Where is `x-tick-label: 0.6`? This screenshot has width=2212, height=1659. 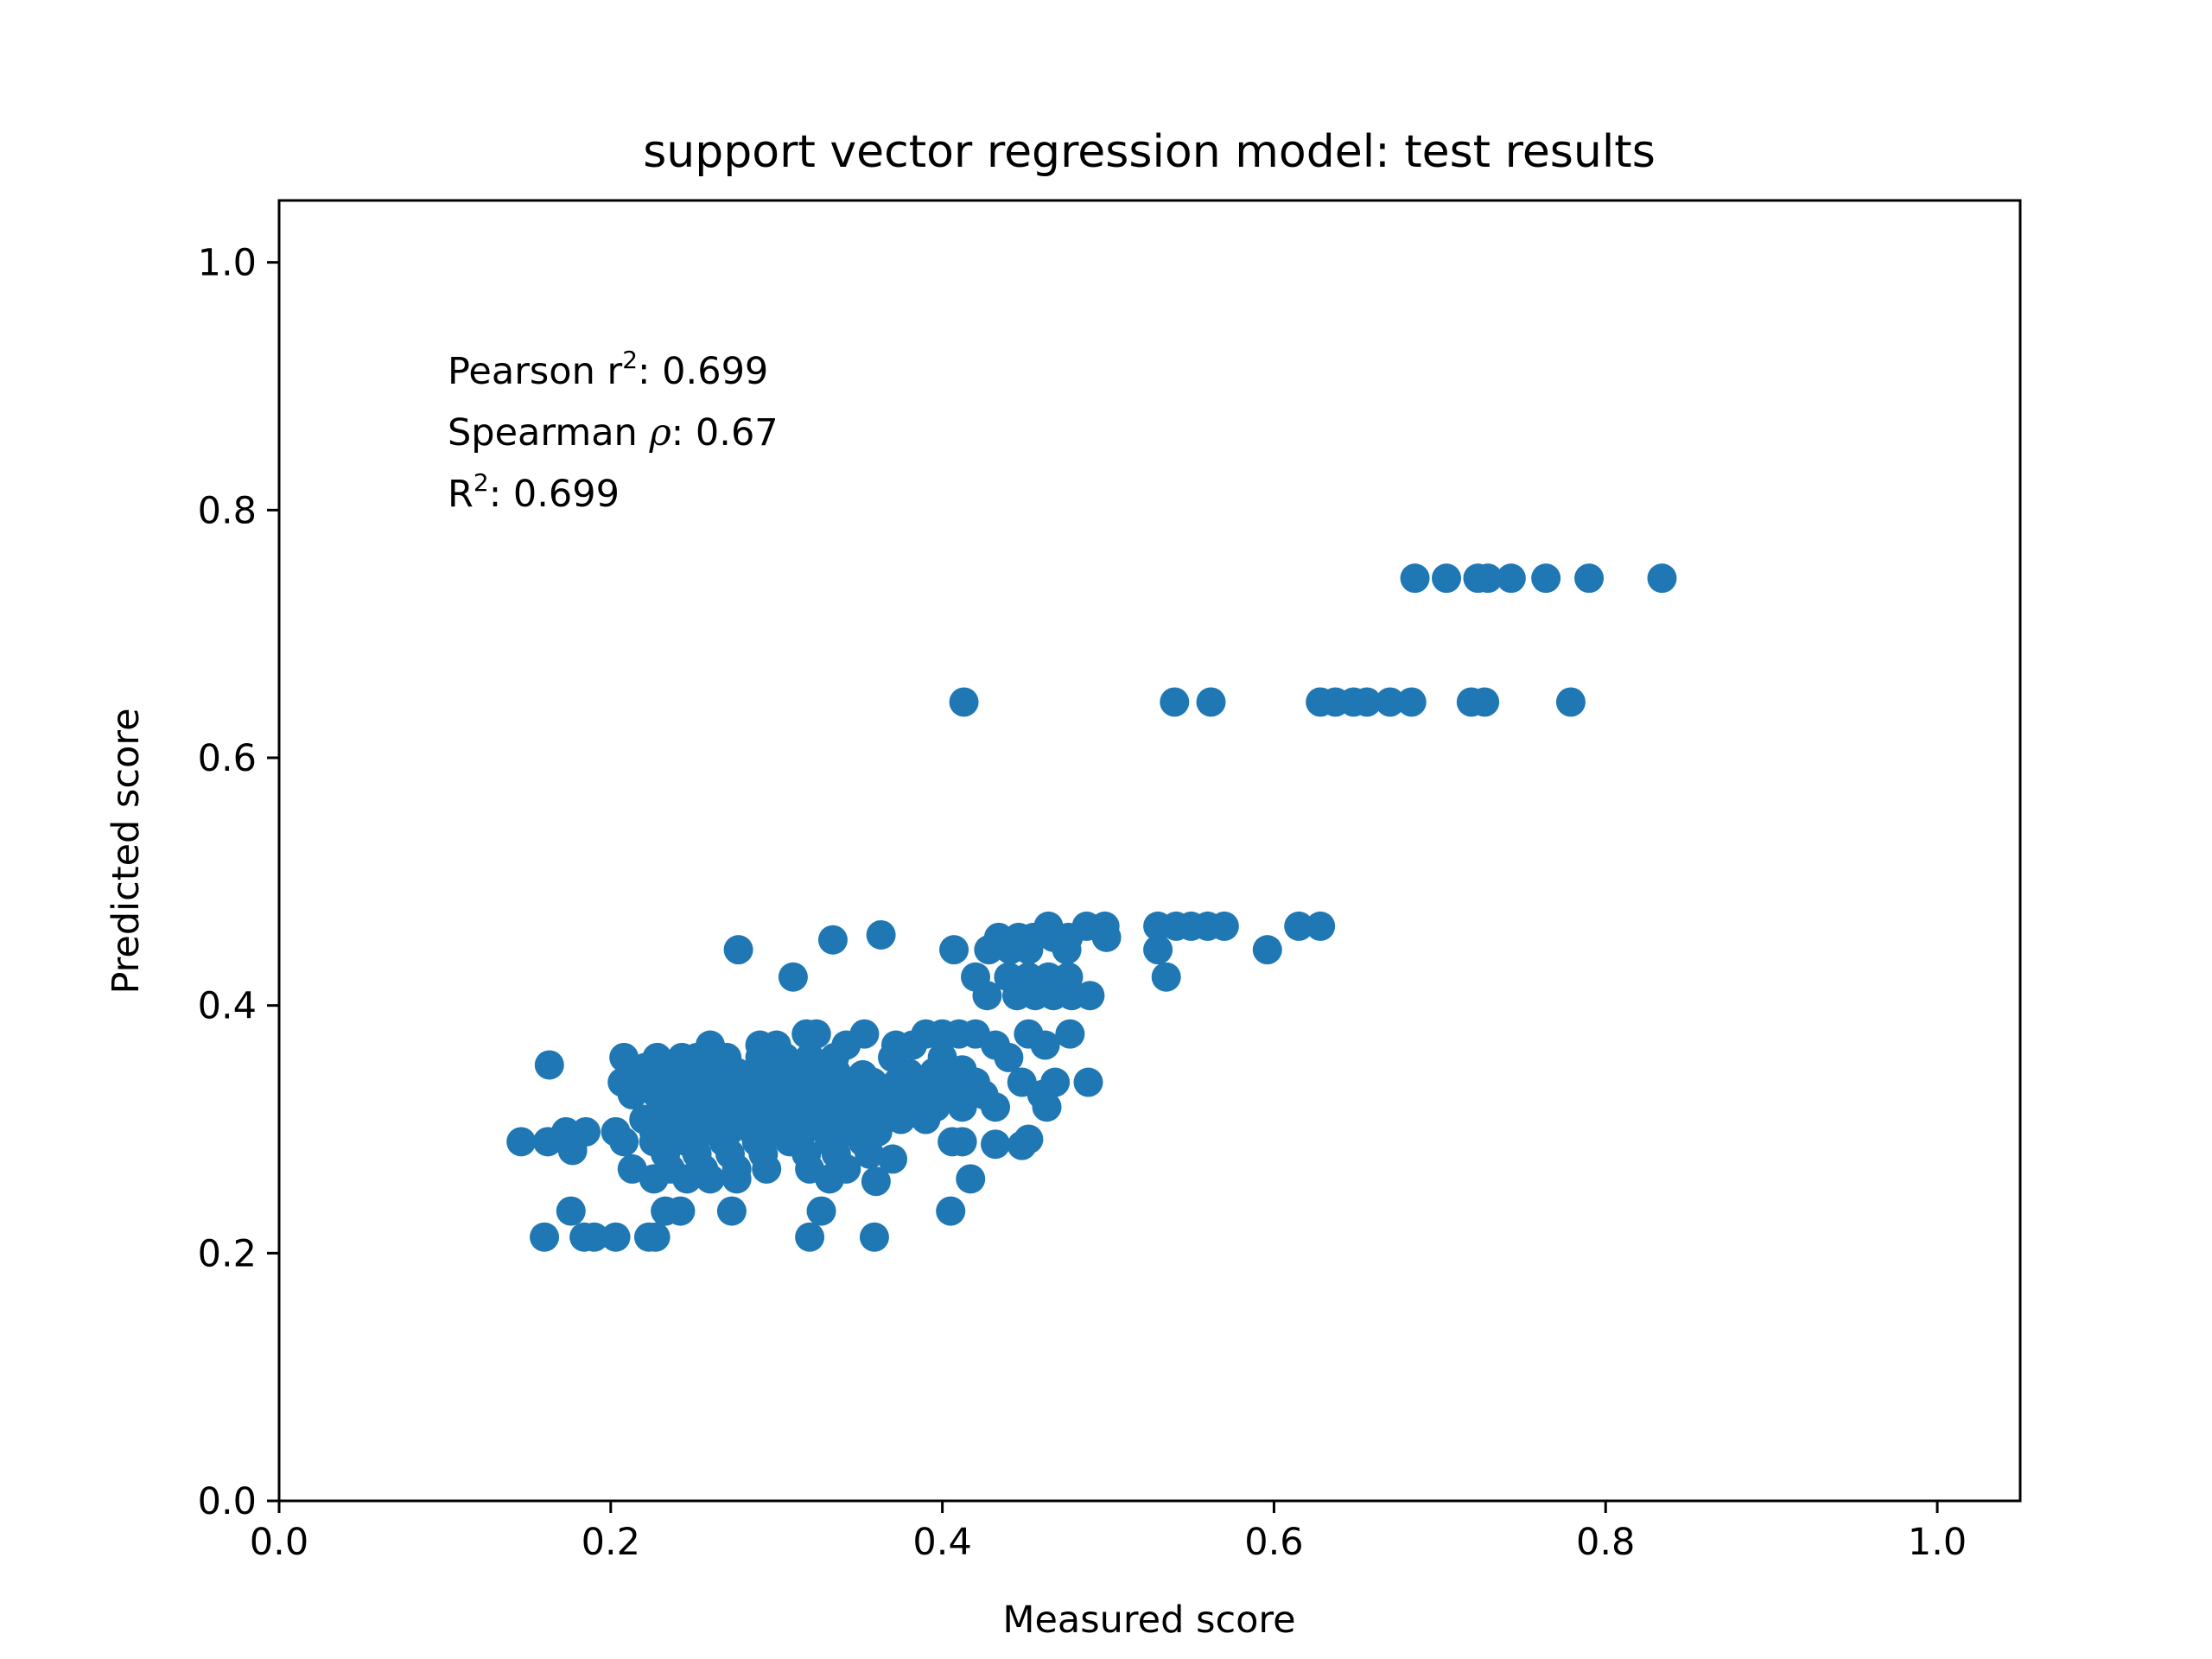
x-tick-label: 0.6 is located at coordinates (1273, 1542).